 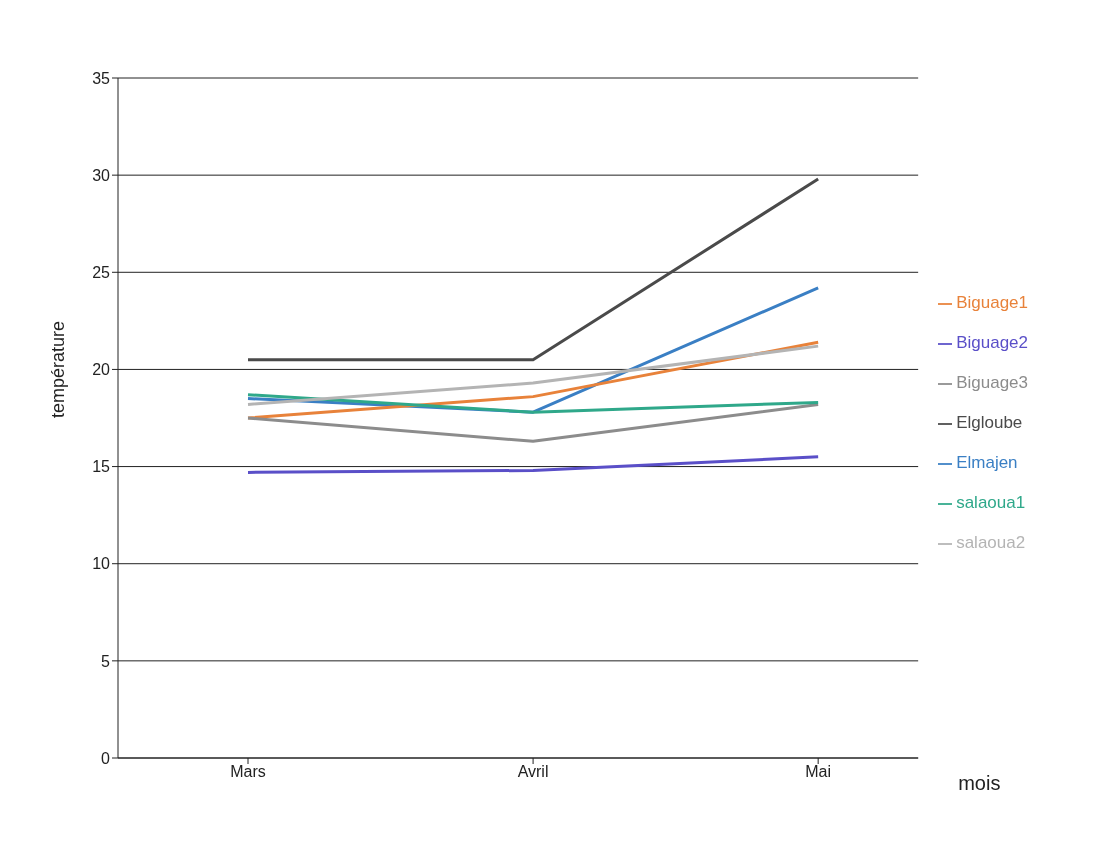 What do you see at coordinates (106, 661) in the screenshot?
I see `y-tick-label: 5` at bounding box center [106, 661].